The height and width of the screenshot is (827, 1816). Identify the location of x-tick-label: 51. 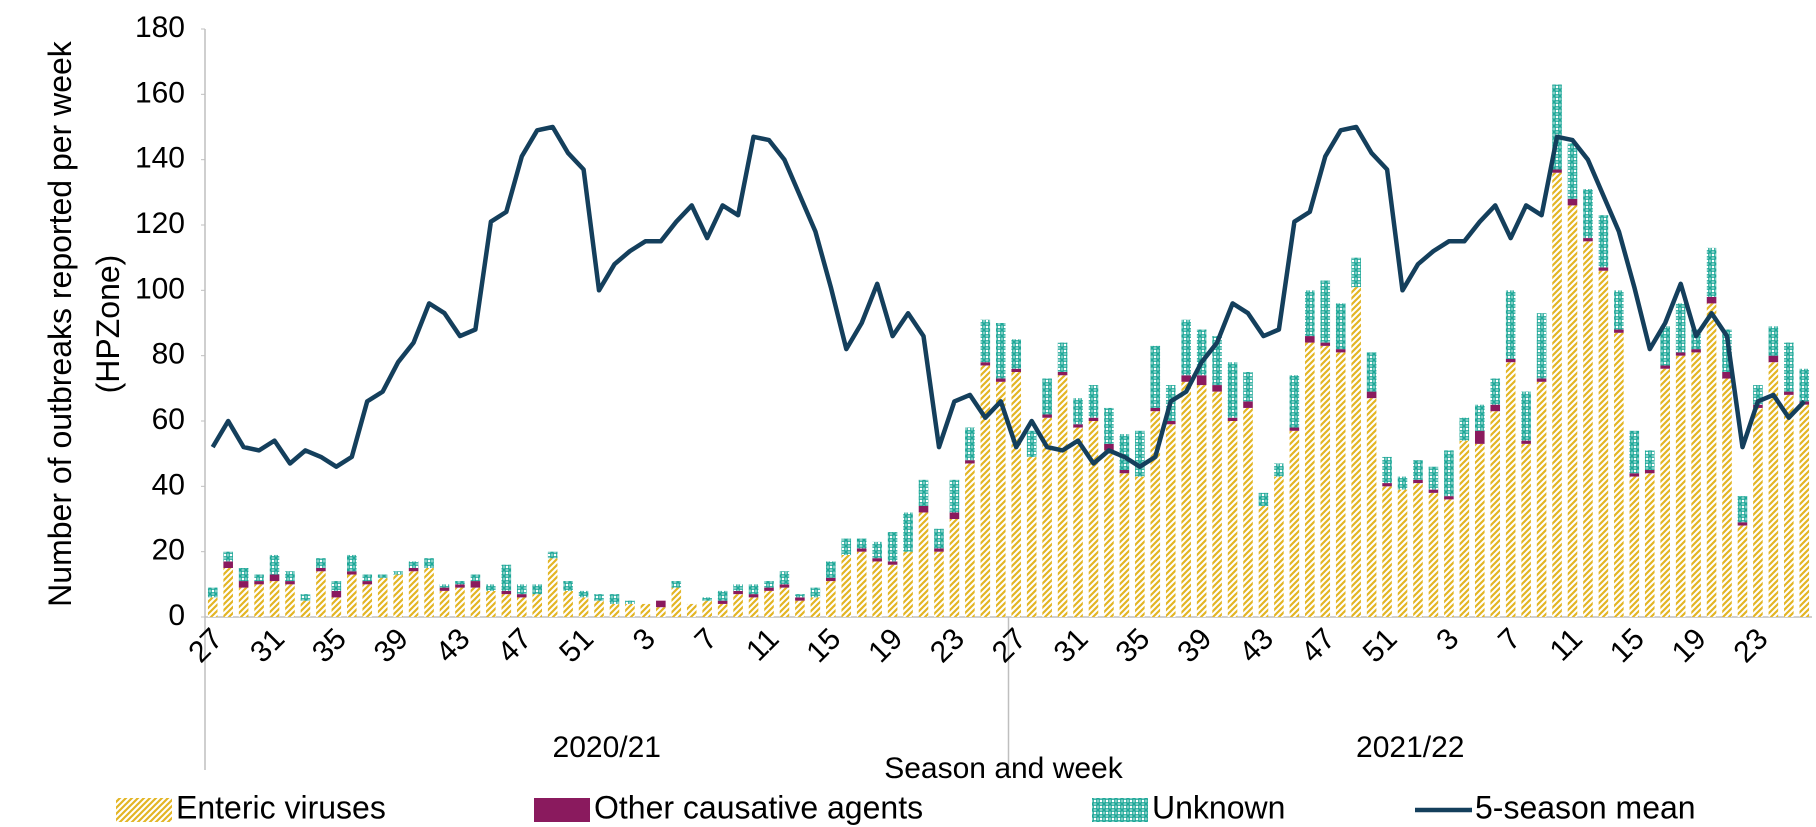
(1380, 645).